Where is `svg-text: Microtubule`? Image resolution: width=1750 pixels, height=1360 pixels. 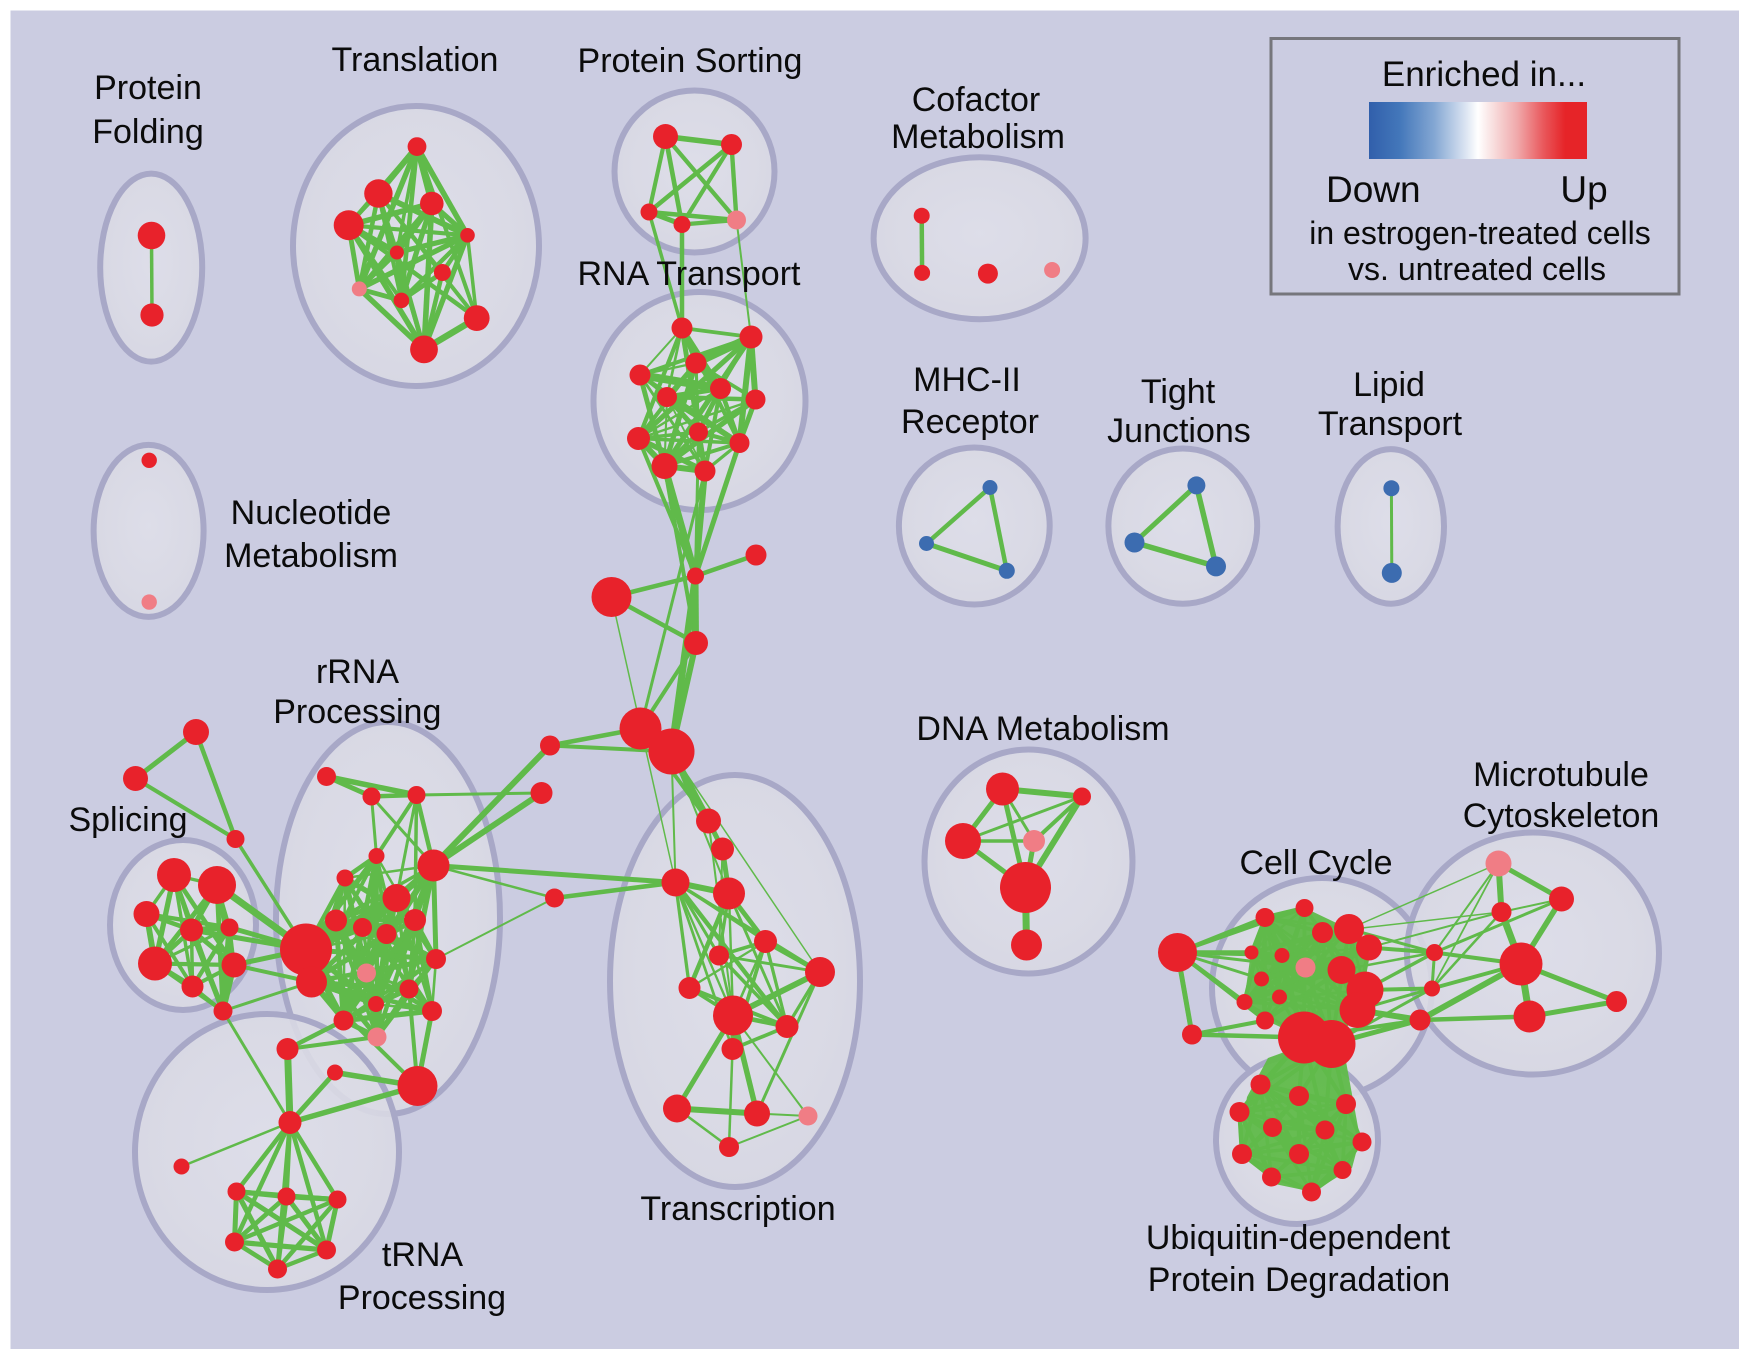
svg-text: Microtubule is located at coordinates (1561, 775).